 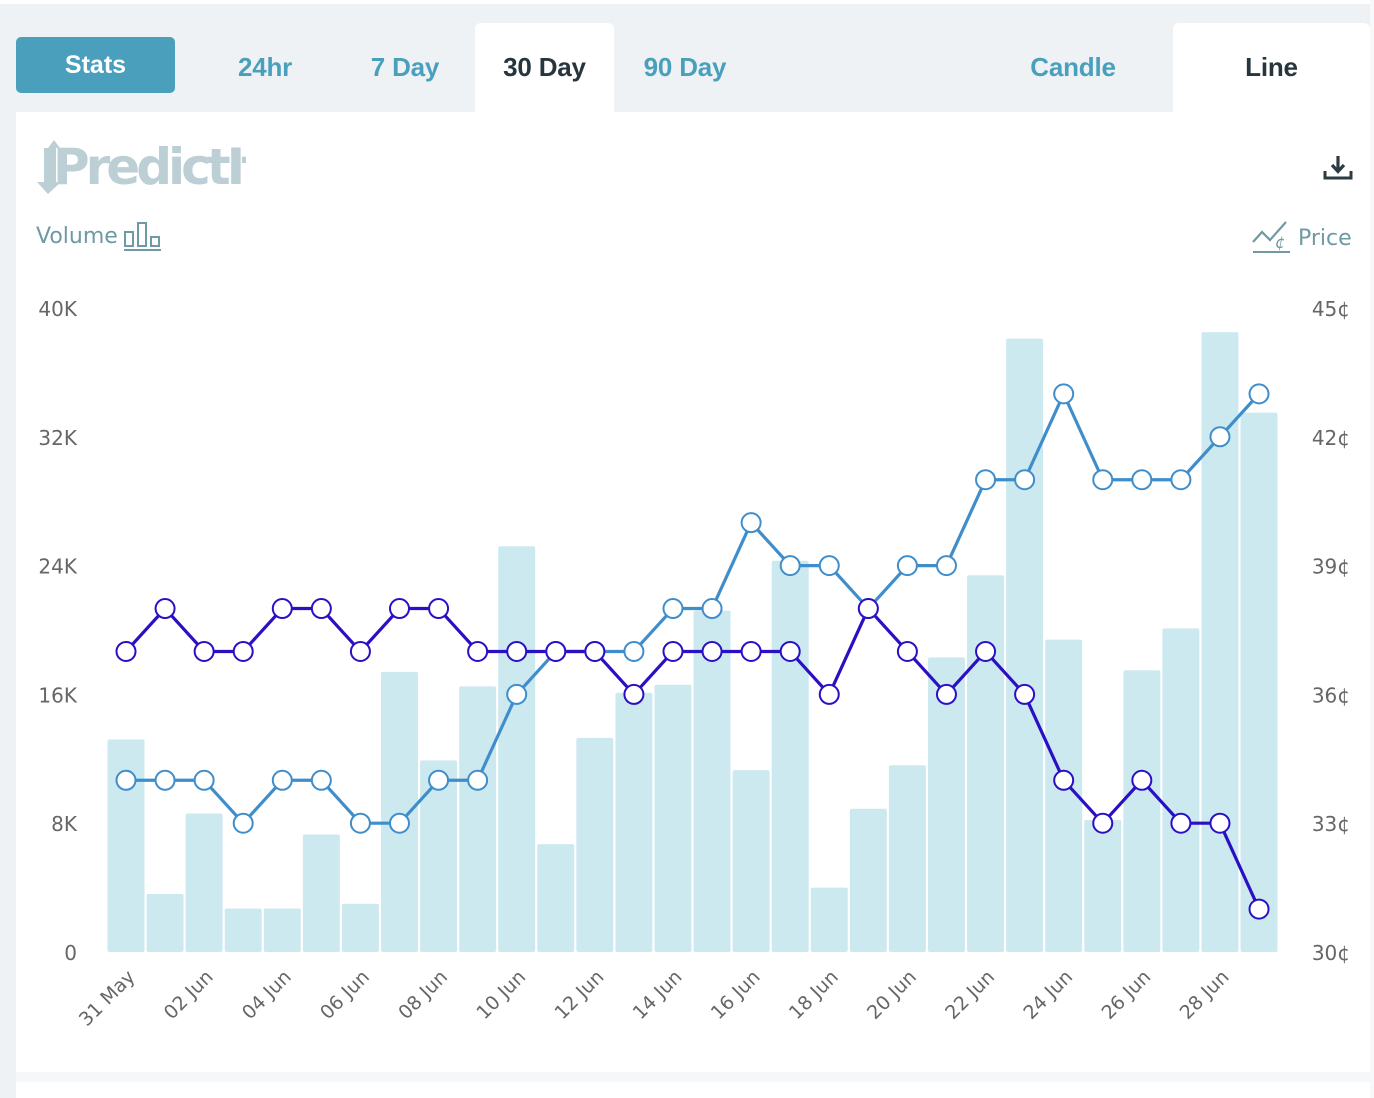 What do you see at coordinates (57, 631) in the screenshot?
I see `left-axis-ticks: 0 8K 16K 24K 32K 40K` at bounding box center [57, 631].